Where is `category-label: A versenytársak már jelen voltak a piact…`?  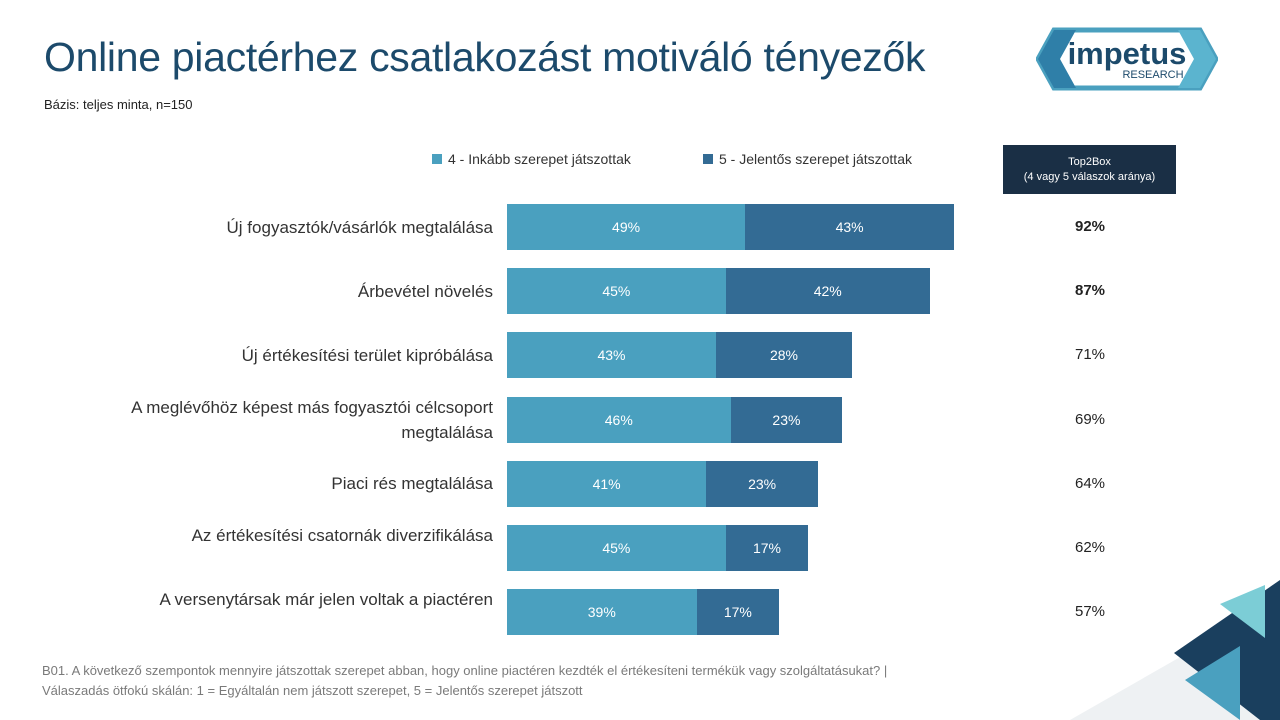
category-label: A versenytársak már jelen voltak a piact… is located at coordinates (326, 600).